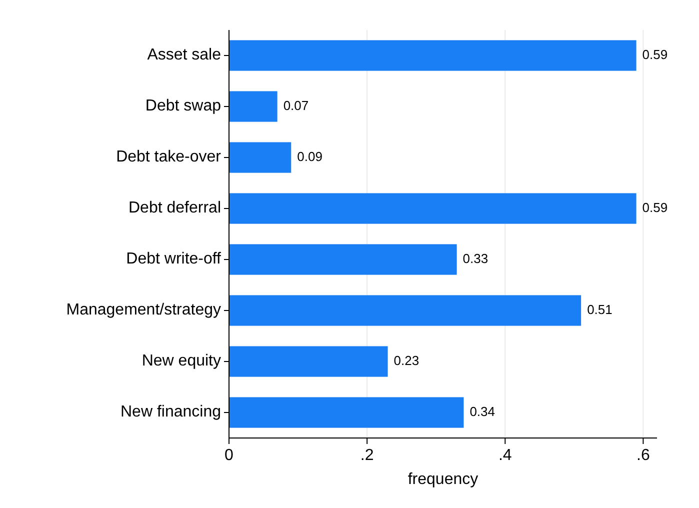 The height and width of the screenshot is (508, 699). What do you see at coordinates (599, 309) in the screenshot?
I see `data-label: 0.51` at bounding box center [599, 309].